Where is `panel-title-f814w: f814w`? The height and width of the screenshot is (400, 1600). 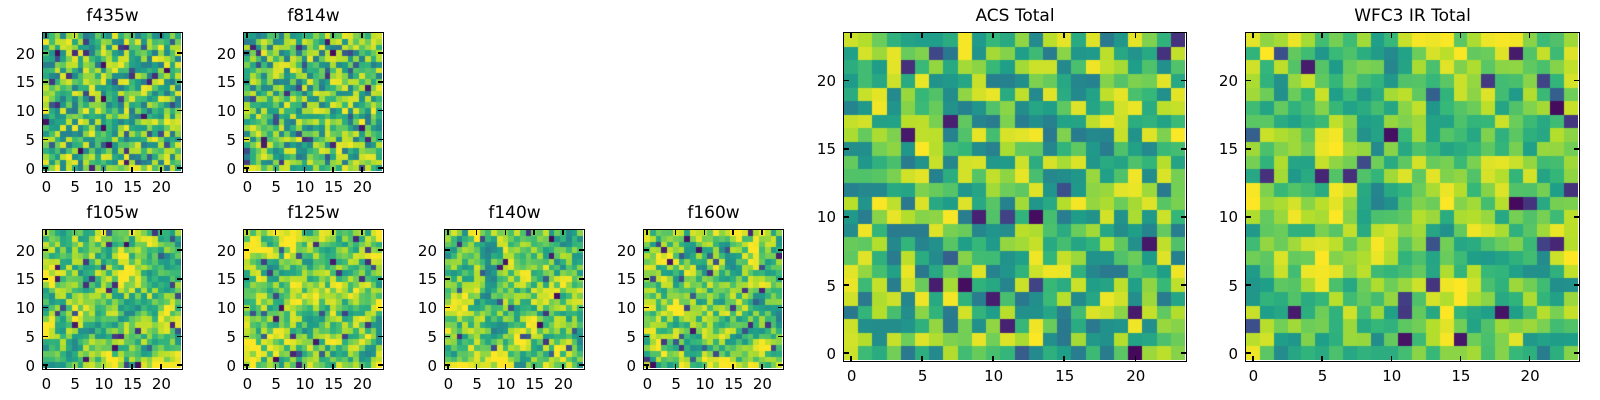
panel-title-f814w: f814w is located at coordinates (313, 16).